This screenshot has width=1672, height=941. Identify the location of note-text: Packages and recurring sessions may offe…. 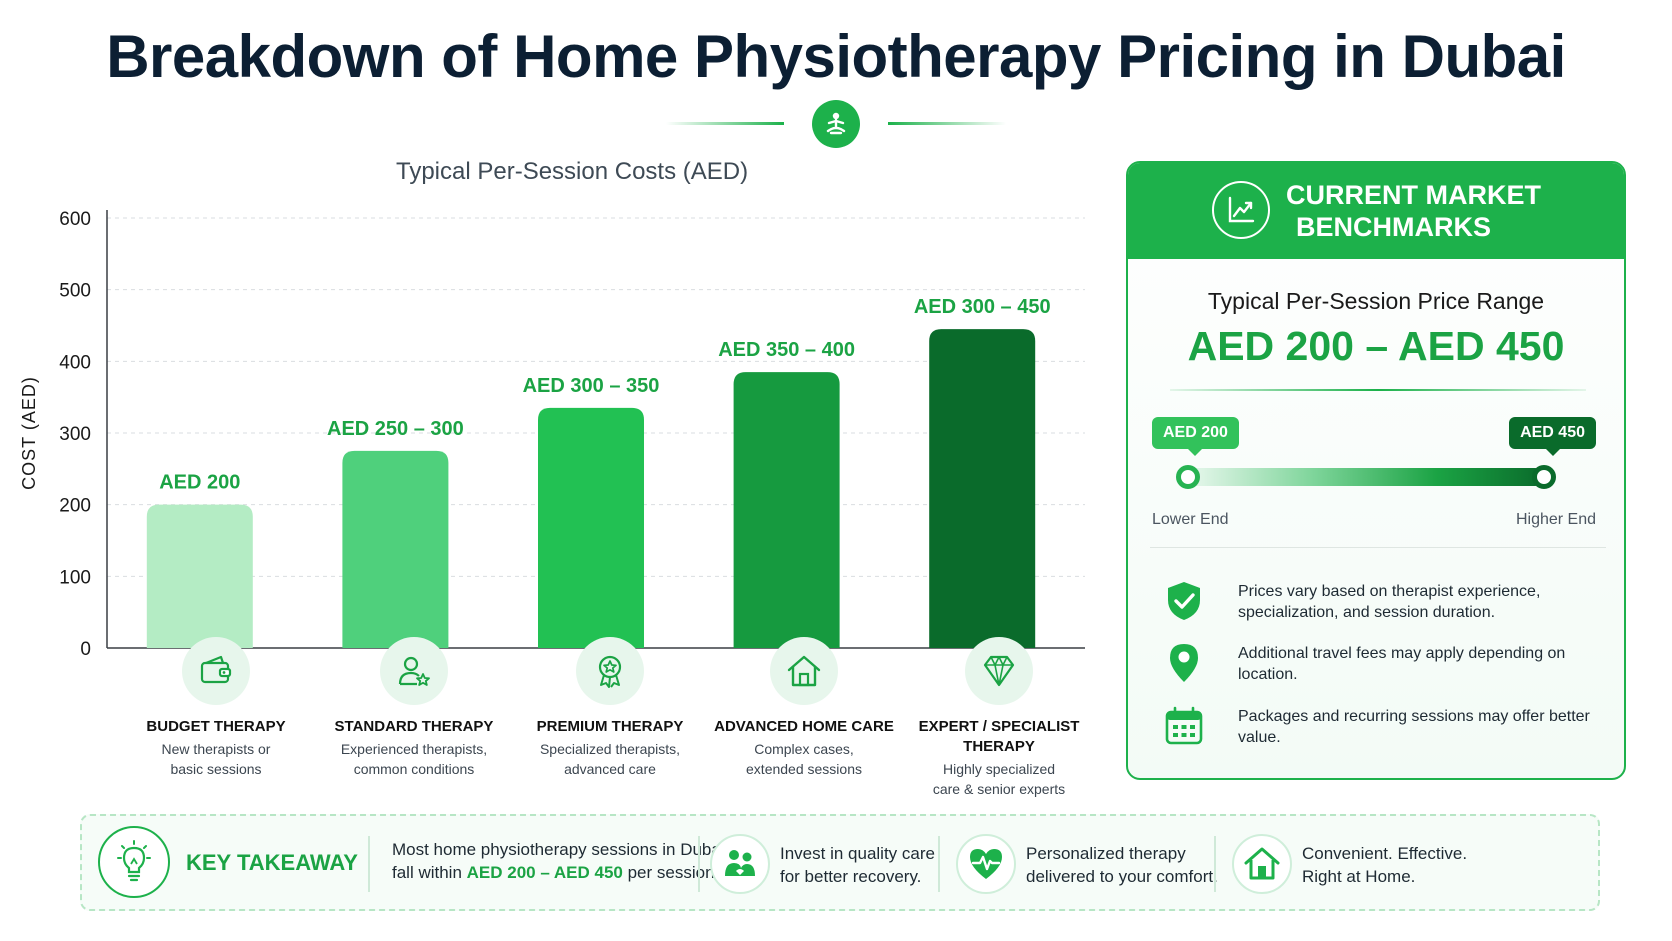
(1414, 727).